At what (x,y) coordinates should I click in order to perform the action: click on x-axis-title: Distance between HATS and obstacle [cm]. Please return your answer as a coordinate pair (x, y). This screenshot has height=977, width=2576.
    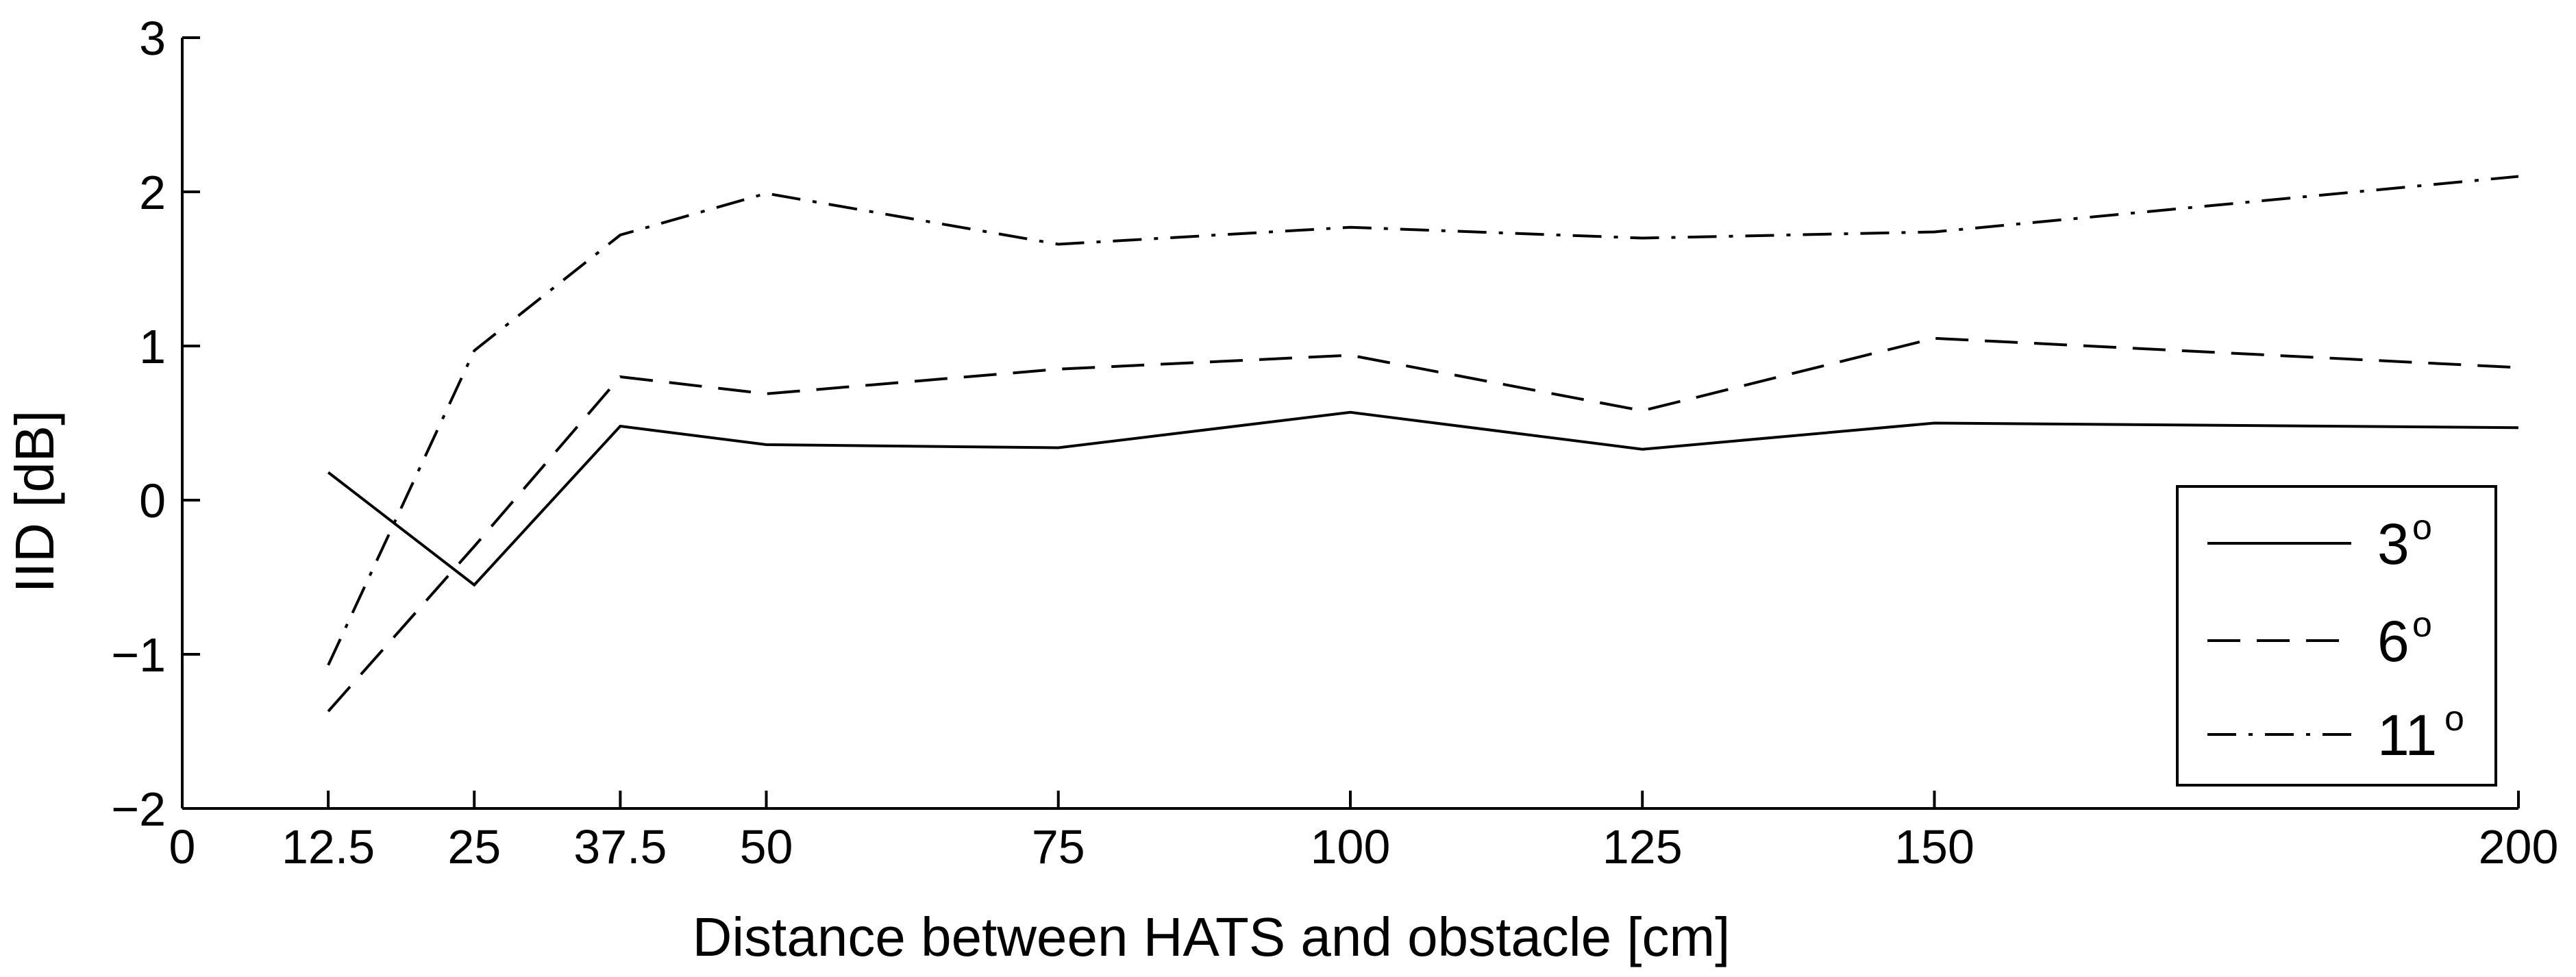
    Looking at the image, I should click on (1212, 937).